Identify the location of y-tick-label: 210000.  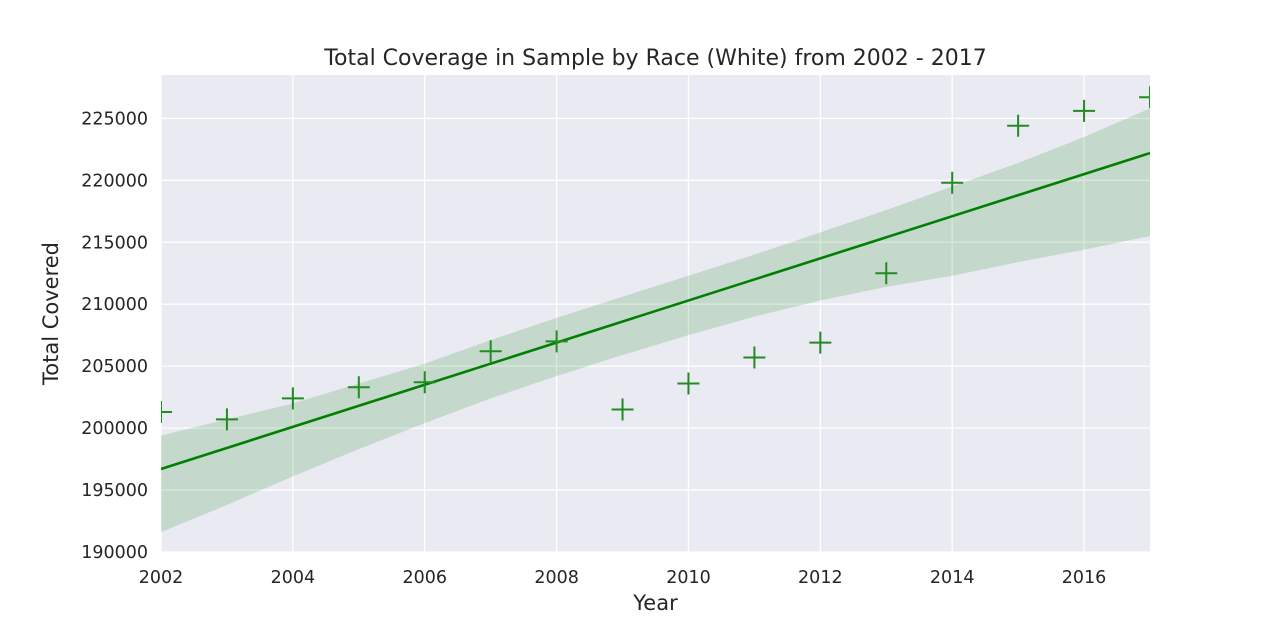
(114, 305).